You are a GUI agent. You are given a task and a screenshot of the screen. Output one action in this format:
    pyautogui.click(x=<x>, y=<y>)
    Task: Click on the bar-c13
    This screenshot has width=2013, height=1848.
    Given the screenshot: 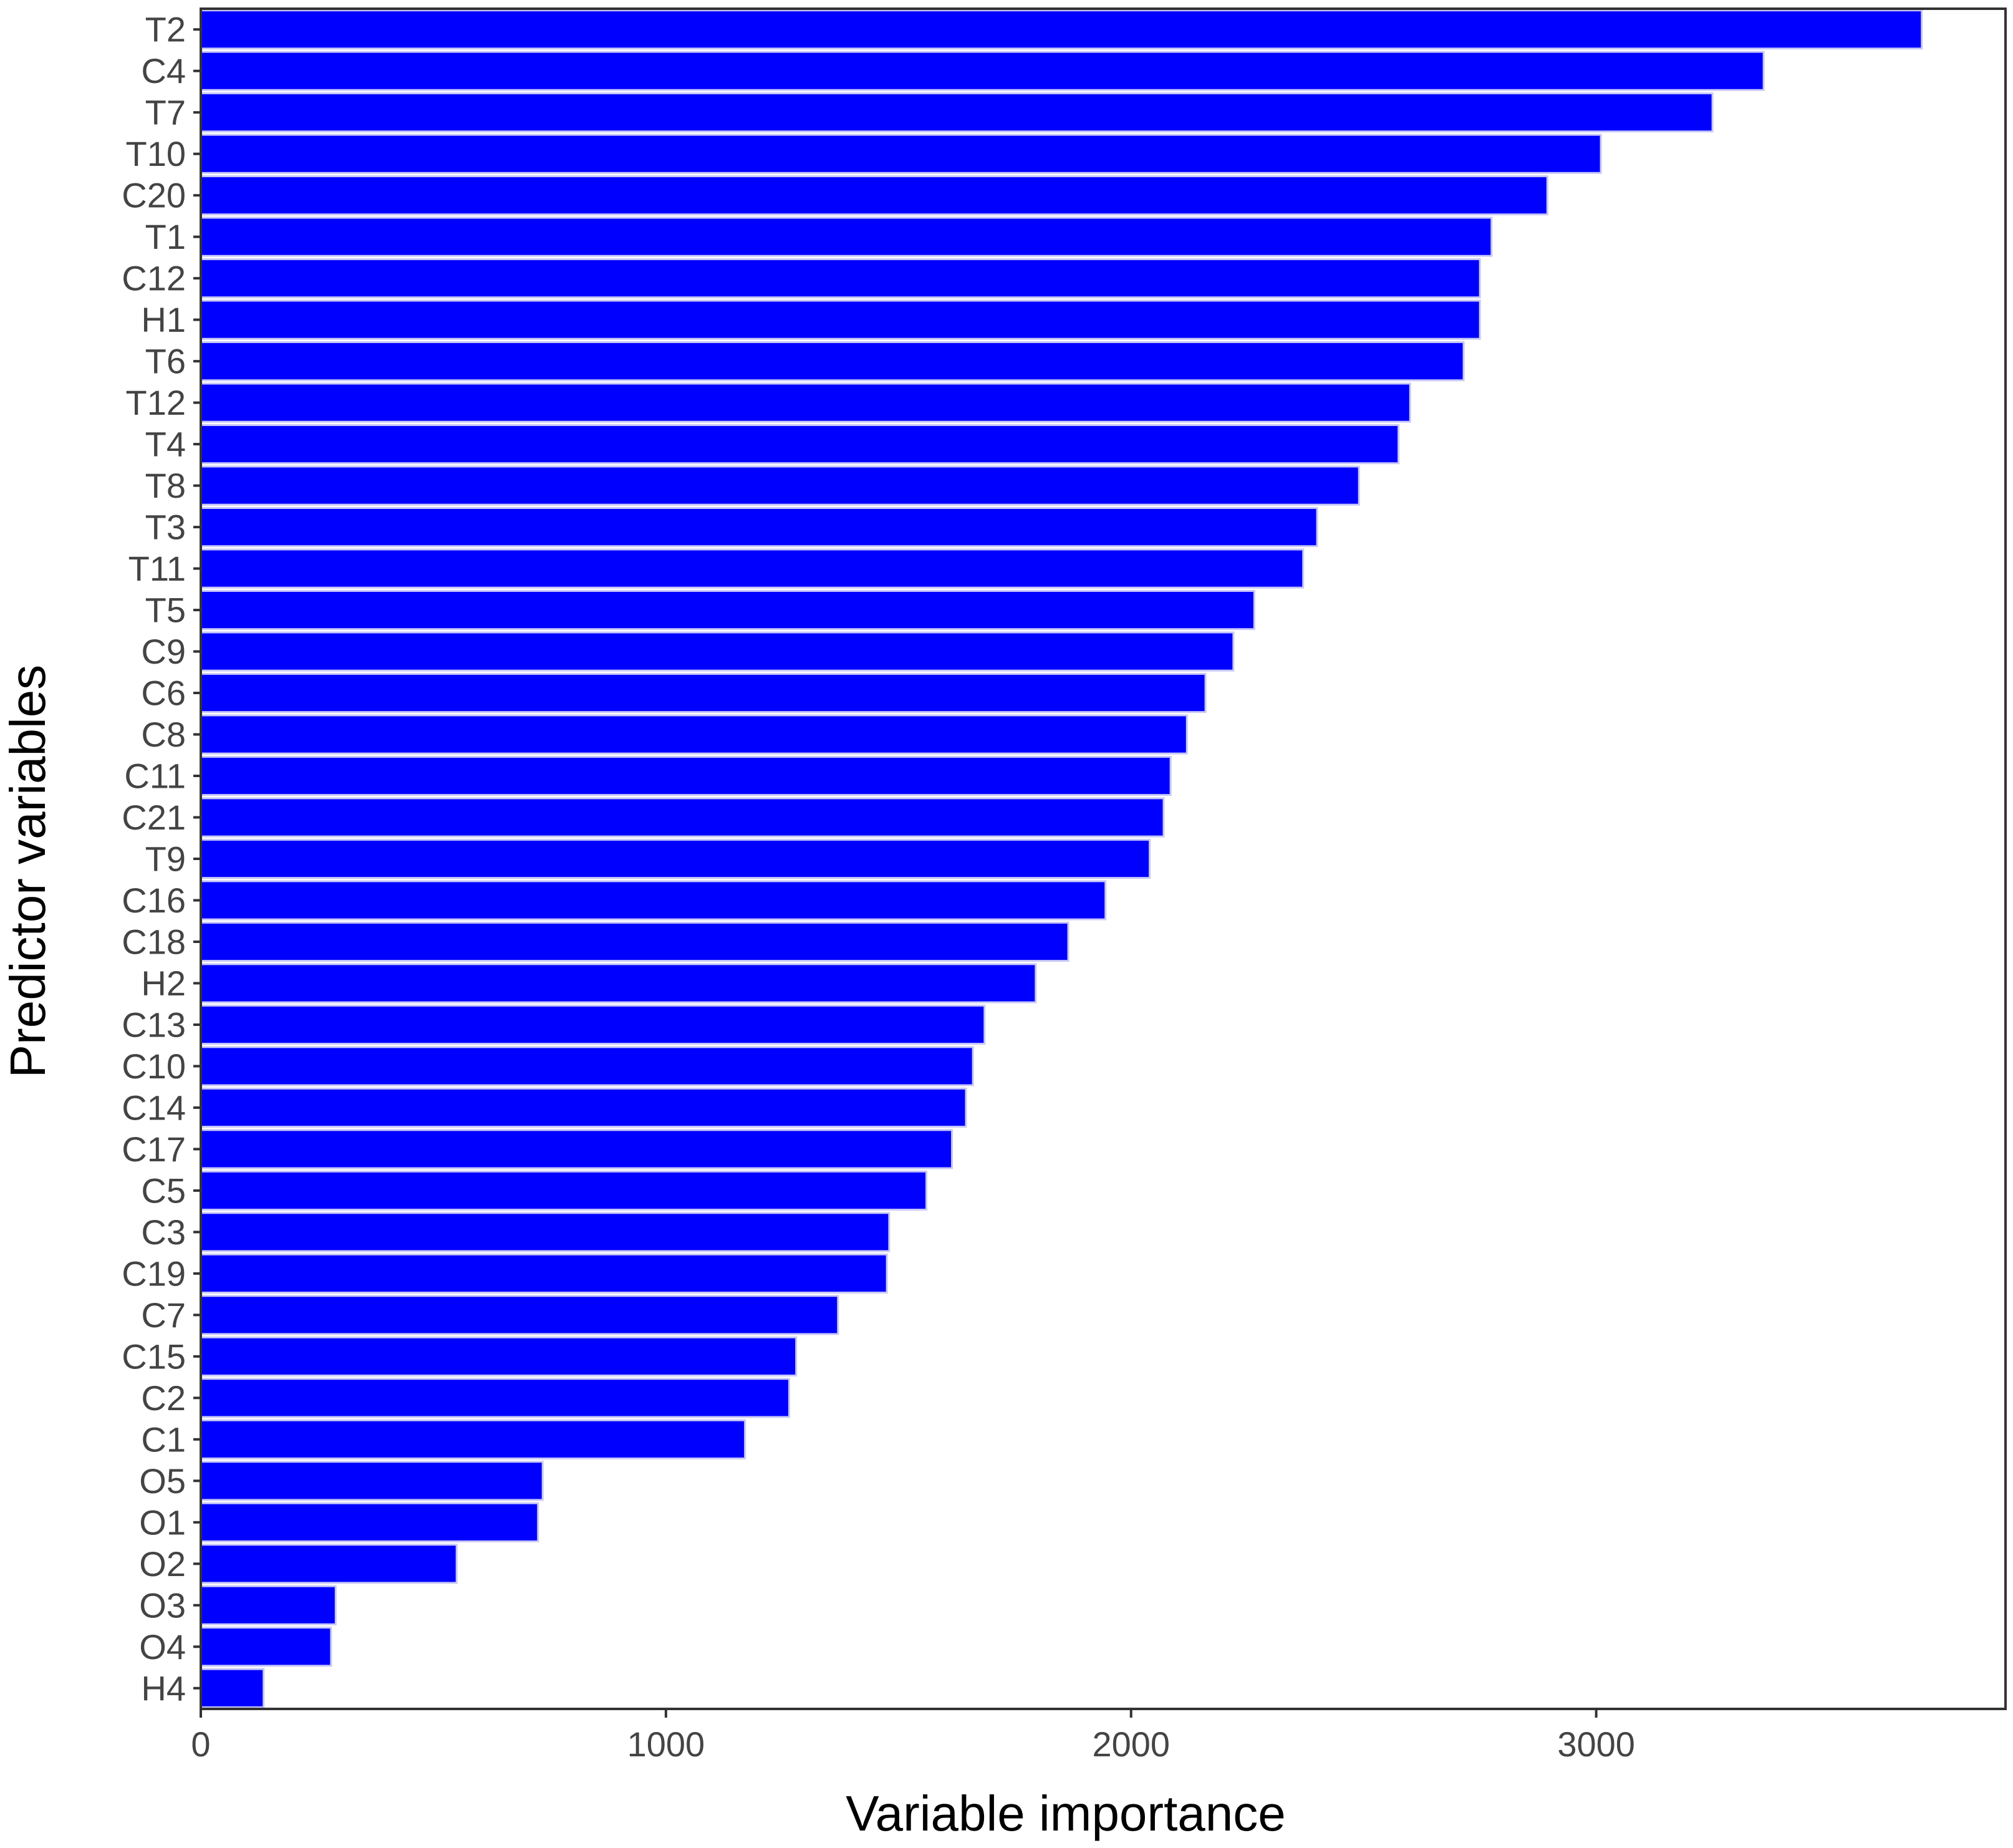 What is the action you would take?
    pyautogui.click(x=593, y=1024)
    